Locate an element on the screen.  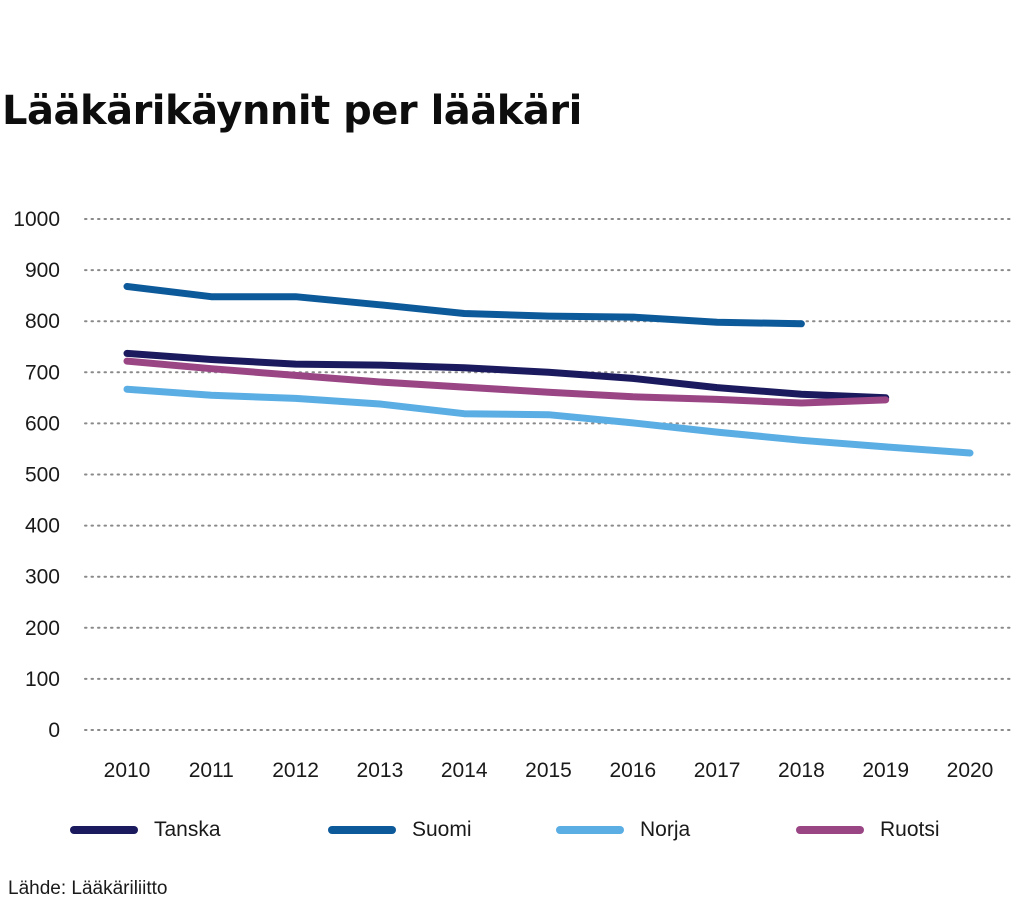
legend-label: Suomi is located at coordinates (442, 829).